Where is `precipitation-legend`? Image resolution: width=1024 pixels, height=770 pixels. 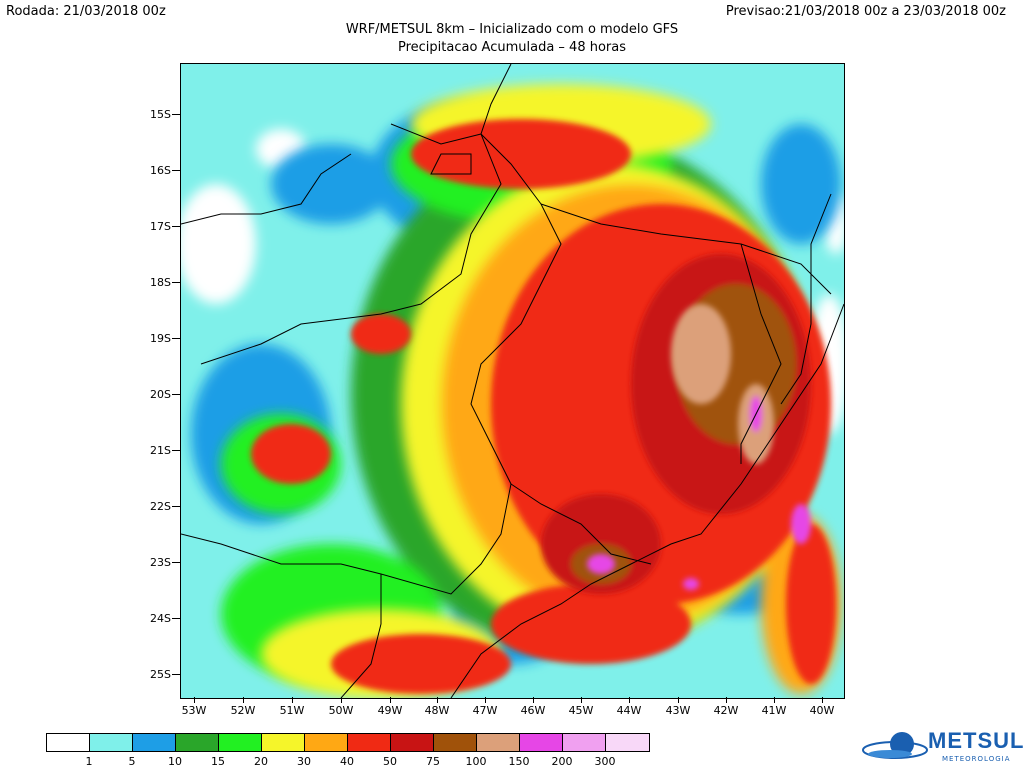
precipitation-legend is located at coordinates (348, 742).